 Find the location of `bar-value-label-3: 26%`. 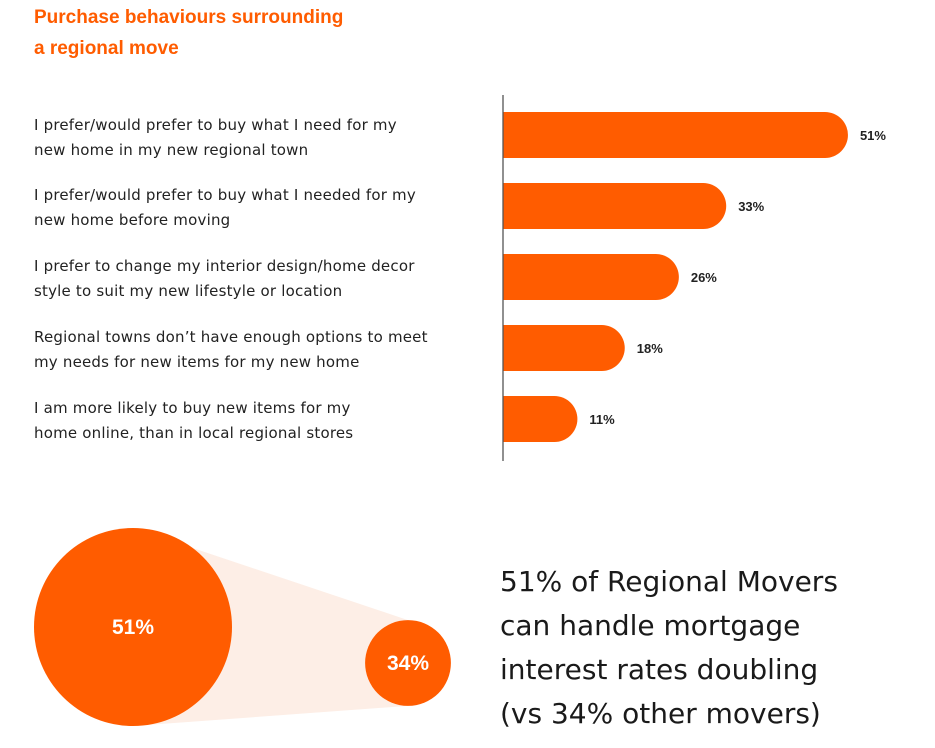

bar-value-label-3: 26% is located at coordinates (704, 277).